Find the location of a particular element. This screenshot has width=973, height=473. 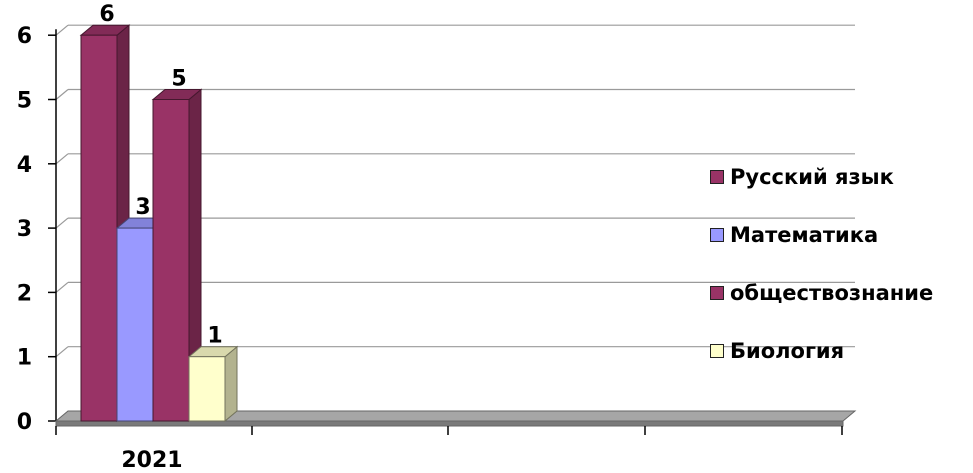

legend-label: Русский язык is located at coordinates (812, 177).